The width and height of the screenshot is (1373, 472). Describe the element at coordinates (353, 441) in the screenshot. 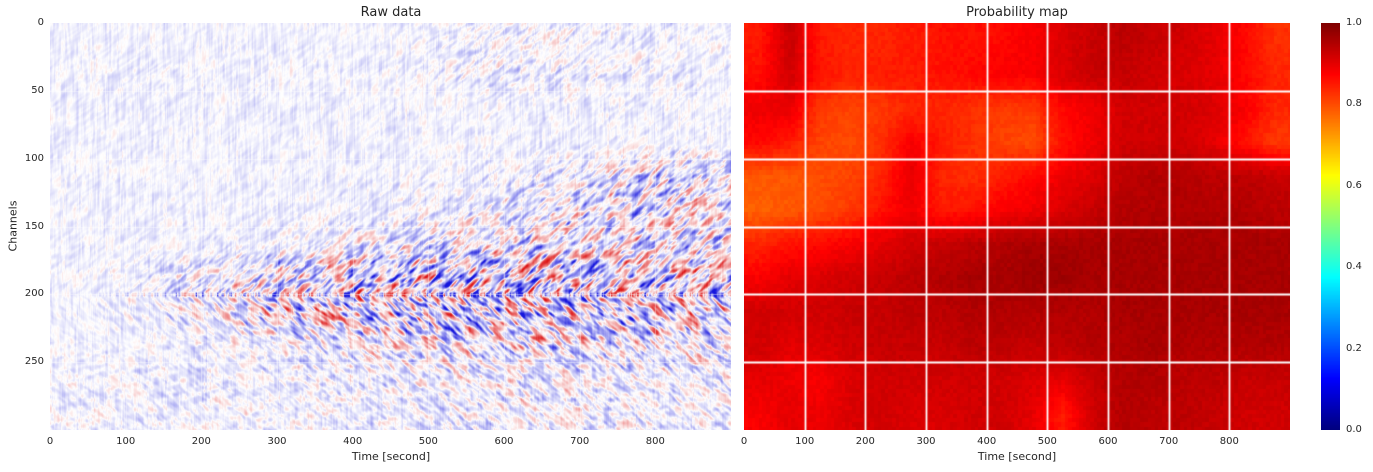

I see `raw-x-tick-400: 400` at that location.